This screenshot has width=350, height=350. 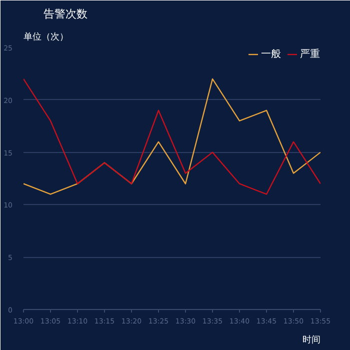 I want to click on x-axis-title: 时间, so click(x=311, y=340).